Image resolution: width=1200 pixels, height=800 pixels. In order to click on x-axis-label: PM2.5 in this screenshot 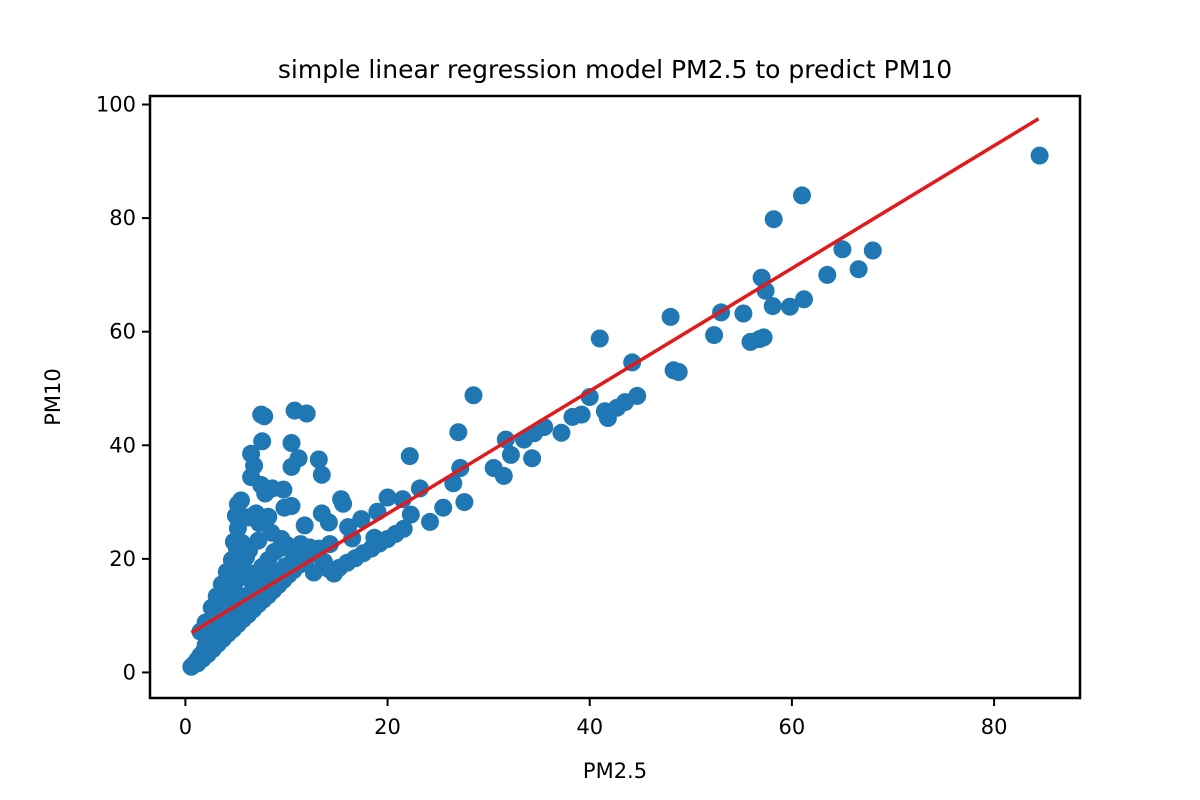, I will do `click(615, 771)`.